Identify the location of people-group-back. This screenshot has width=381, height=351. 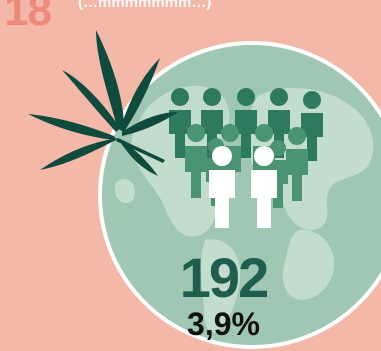
(246, 124).